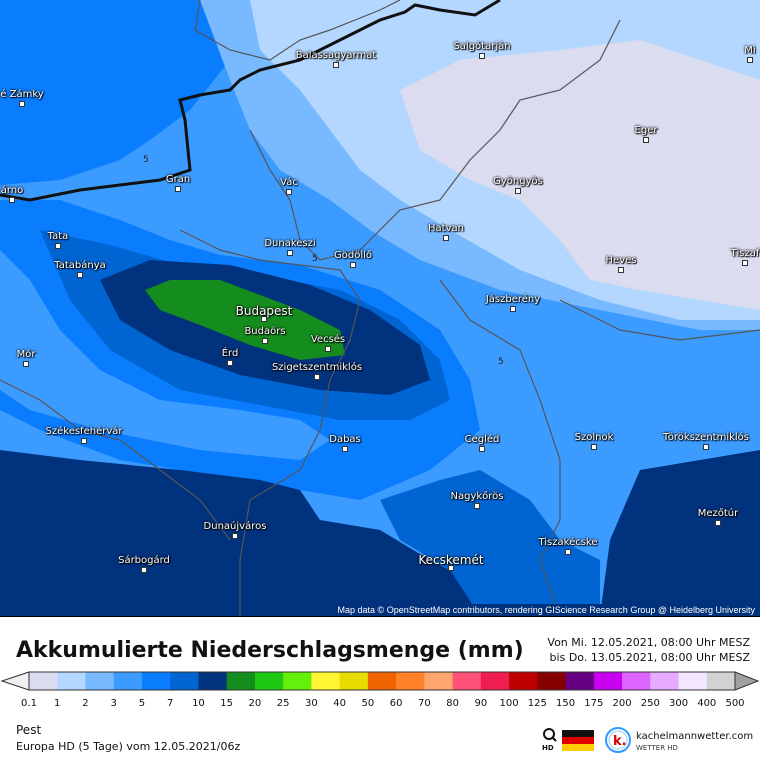 Image resolution: width=760 pixels, height=760 pixels. Describe the element at coordinates (289, 182) in the screenshot. I see `city-label: Vác` at that location.